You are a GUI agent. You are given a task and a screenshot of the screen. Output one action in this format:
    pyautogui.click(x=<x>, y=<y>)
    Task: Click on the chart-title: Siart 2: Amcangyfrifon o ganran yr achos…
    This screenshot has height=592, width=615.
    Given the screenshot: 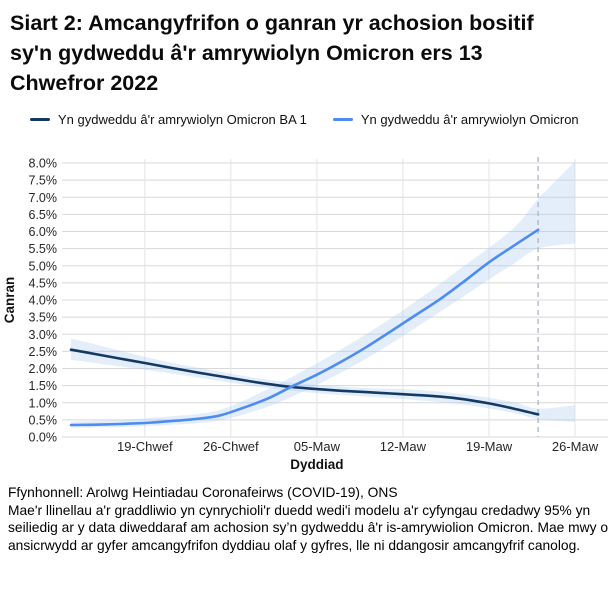 What is the action you would take?
    pyautogui.click(x=272, y=53)
    